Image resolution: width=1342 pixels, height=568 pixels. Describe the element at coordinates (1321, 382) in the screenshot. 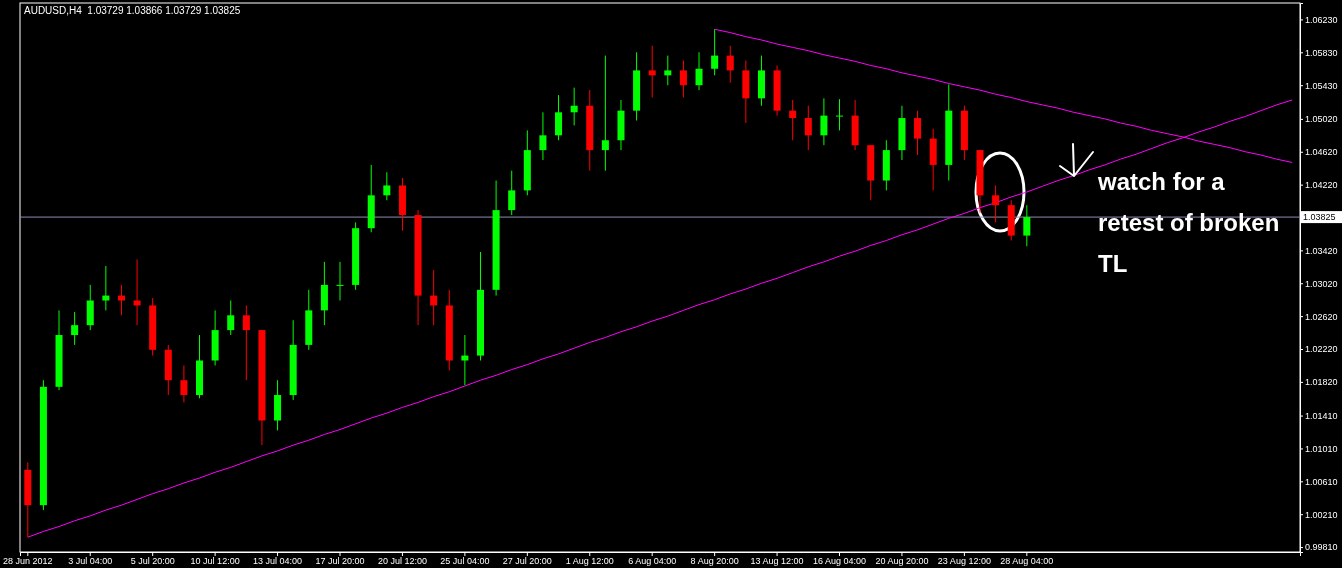

I see `y-tick-label: 1.01820` at that location.